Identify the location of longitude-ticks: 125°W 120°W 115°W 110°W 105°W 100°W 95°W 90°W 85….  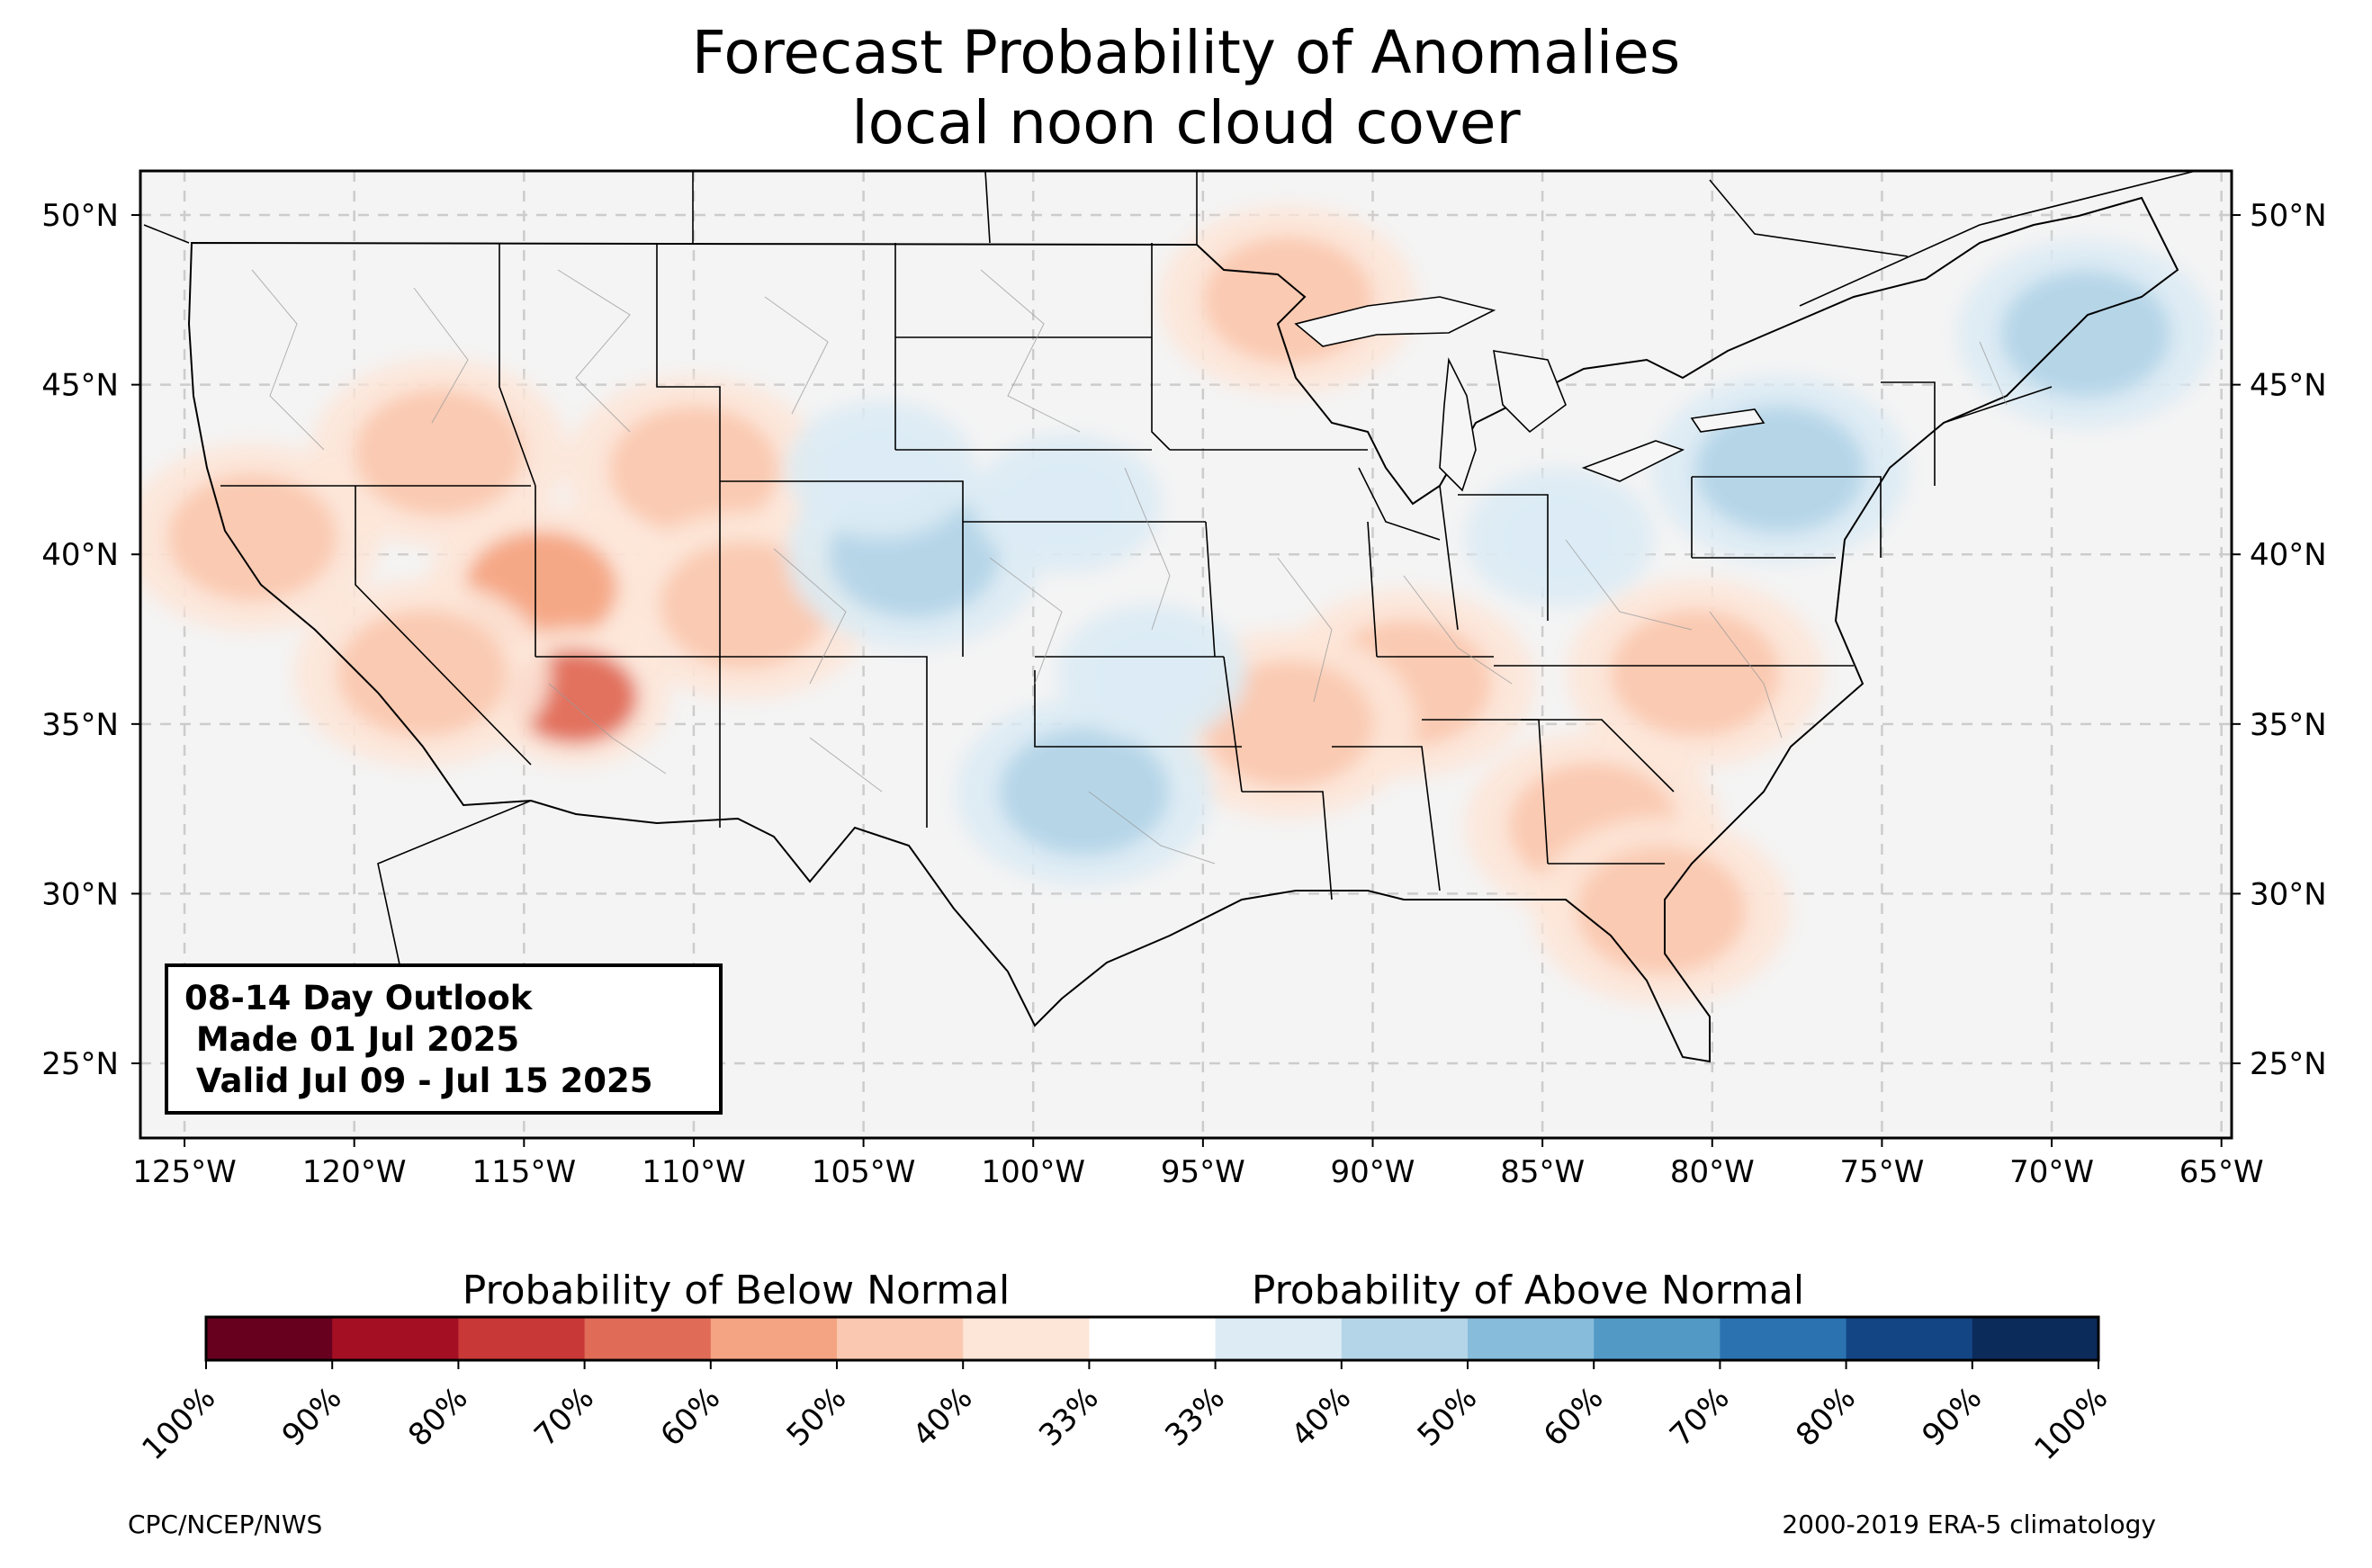
(1198, 1164).